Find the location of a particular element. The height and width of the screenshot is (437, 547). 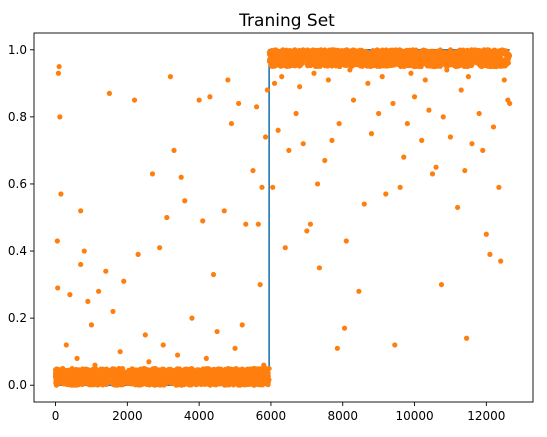

x-tick-label: 8000 is located at coordinates (342, 416).